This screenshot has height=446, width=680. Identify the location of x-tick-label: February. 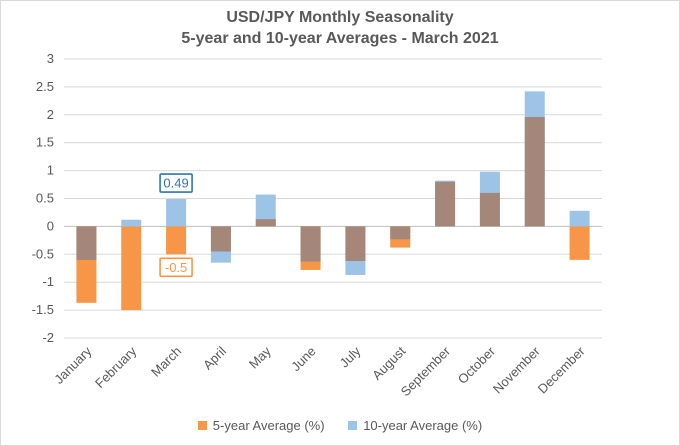
(116, 367).